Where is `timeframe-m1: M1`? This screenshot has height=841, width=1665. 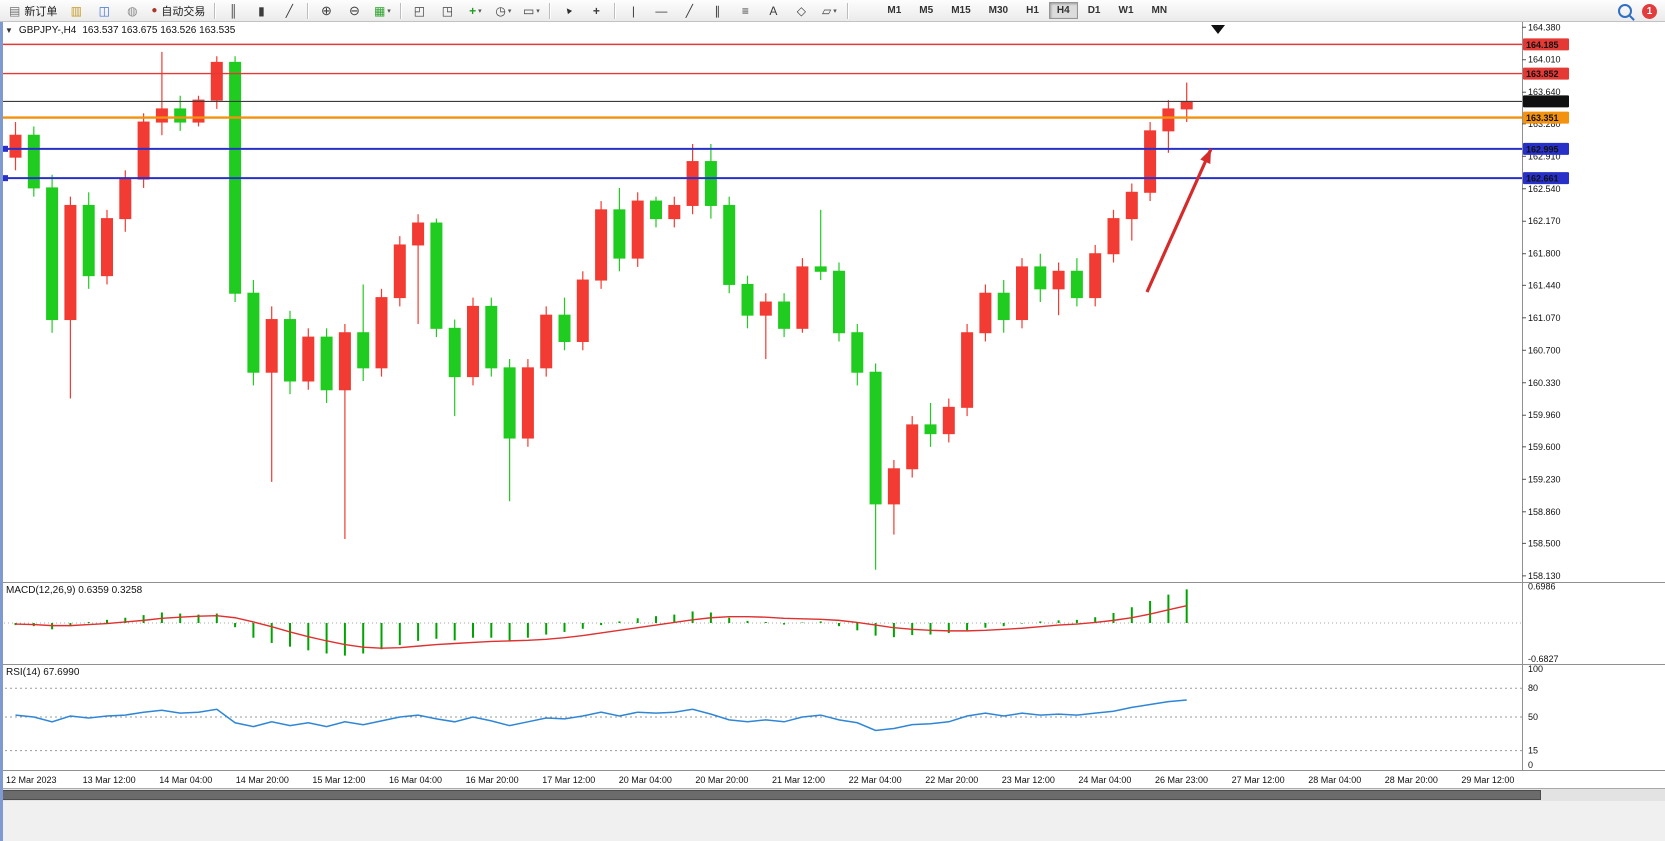
timeframe-m1: M1 is located at coordinates (894, 10).